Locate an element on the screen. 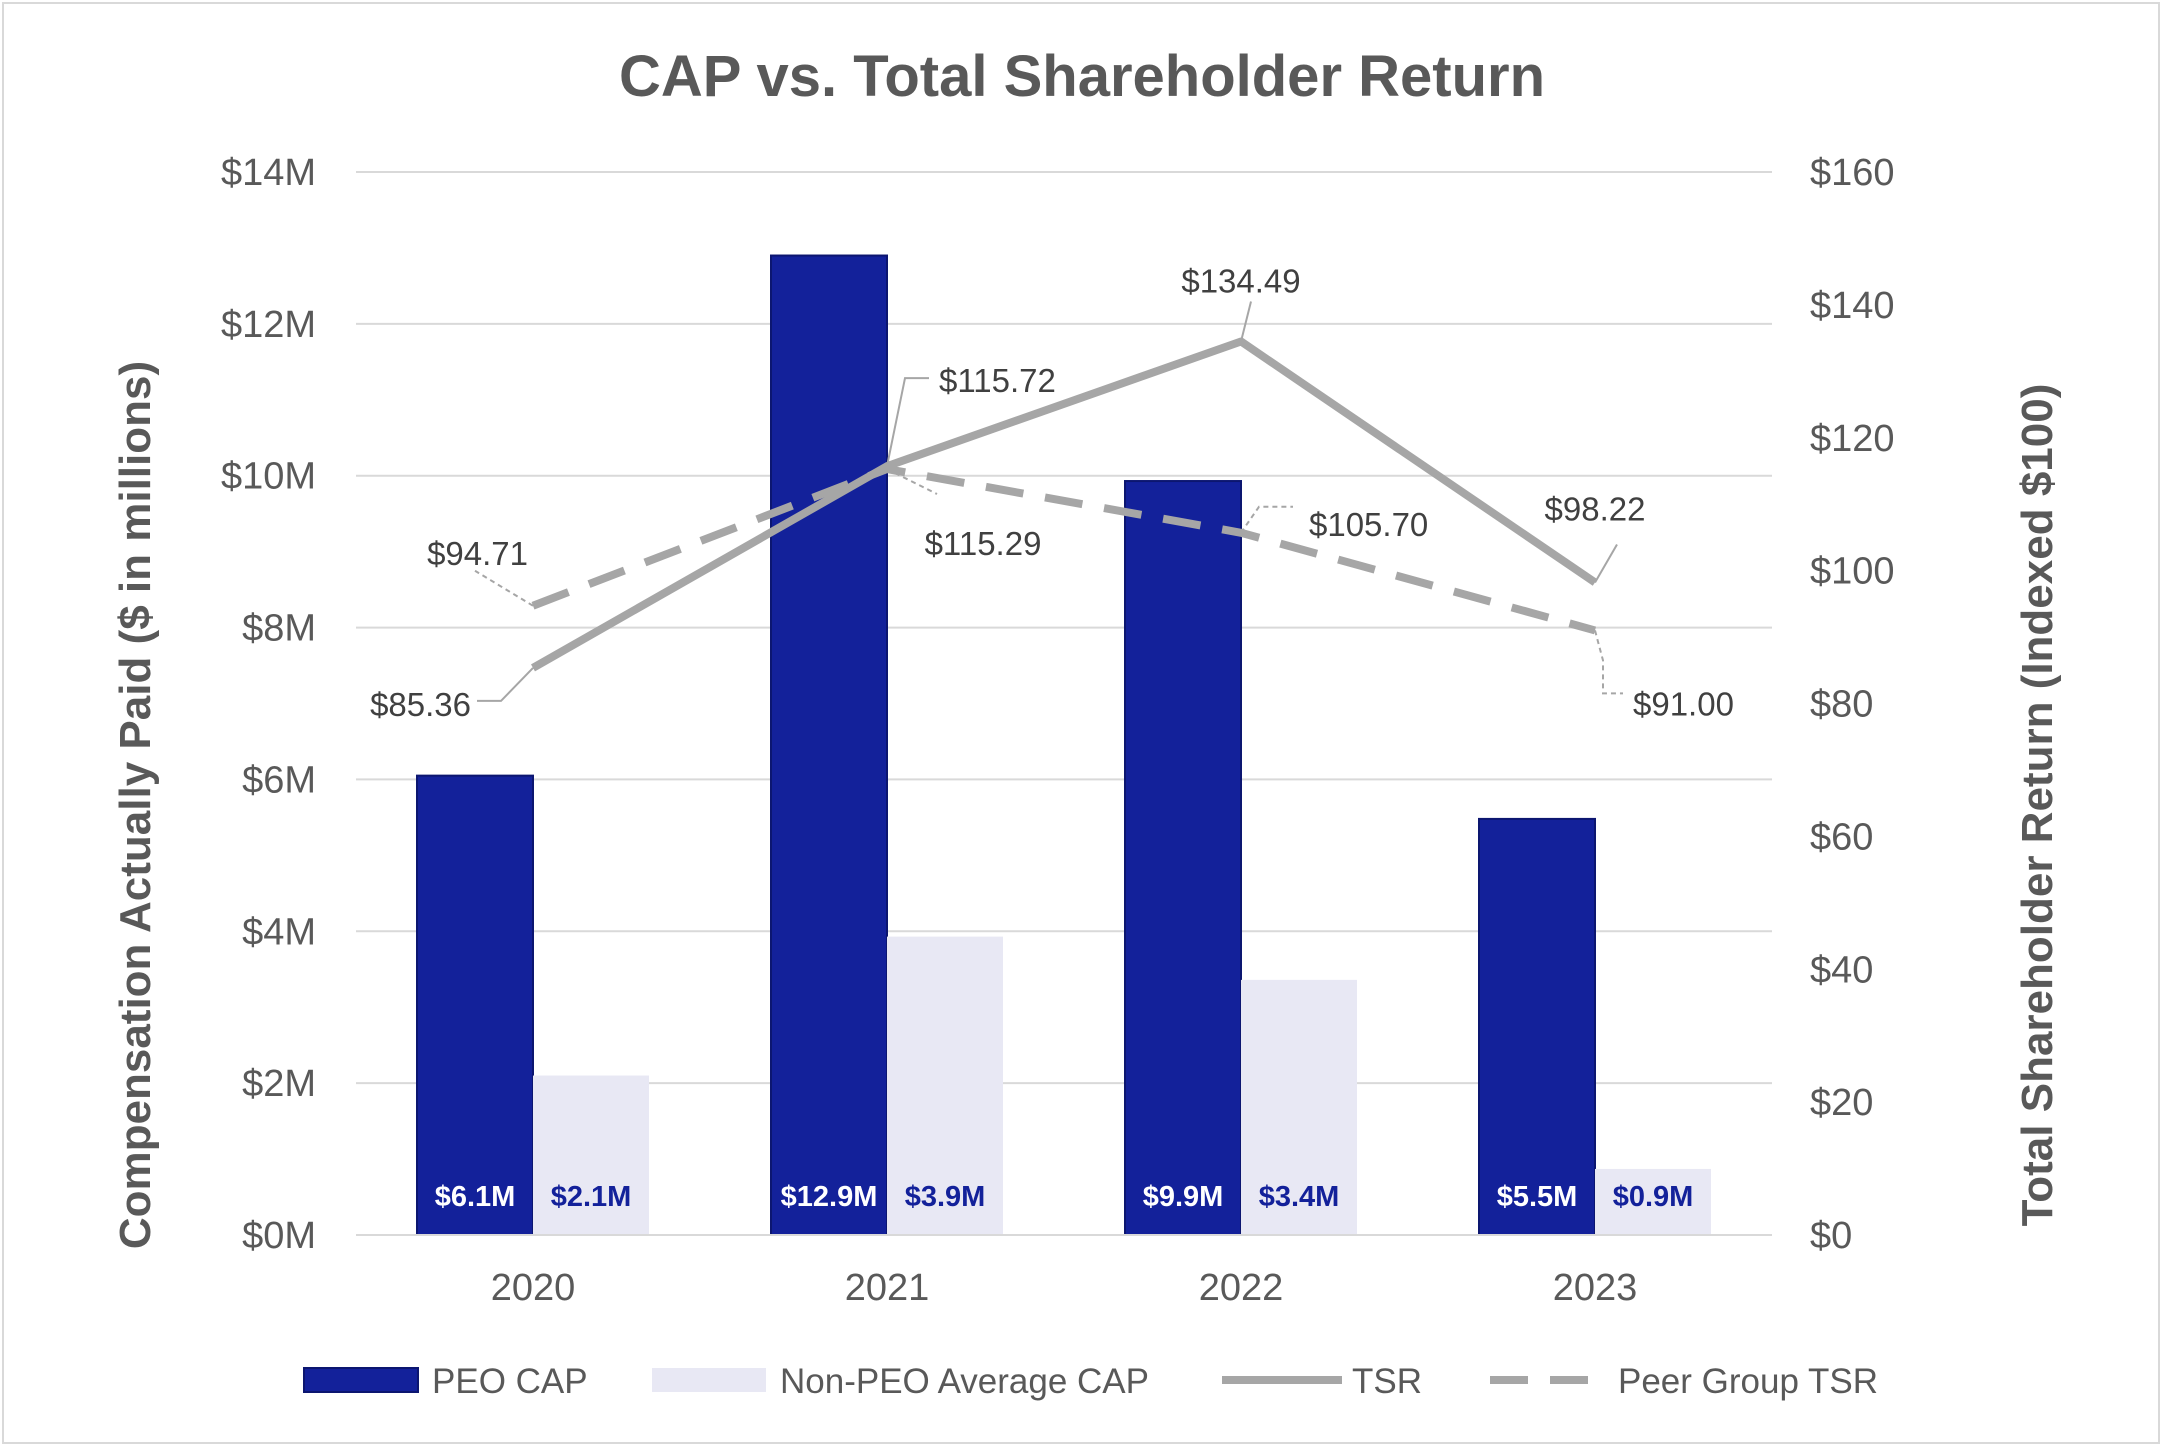 This screenshot has height=1448, width=2164. y-tick-label: $10M is located at coordinates (268, 477).